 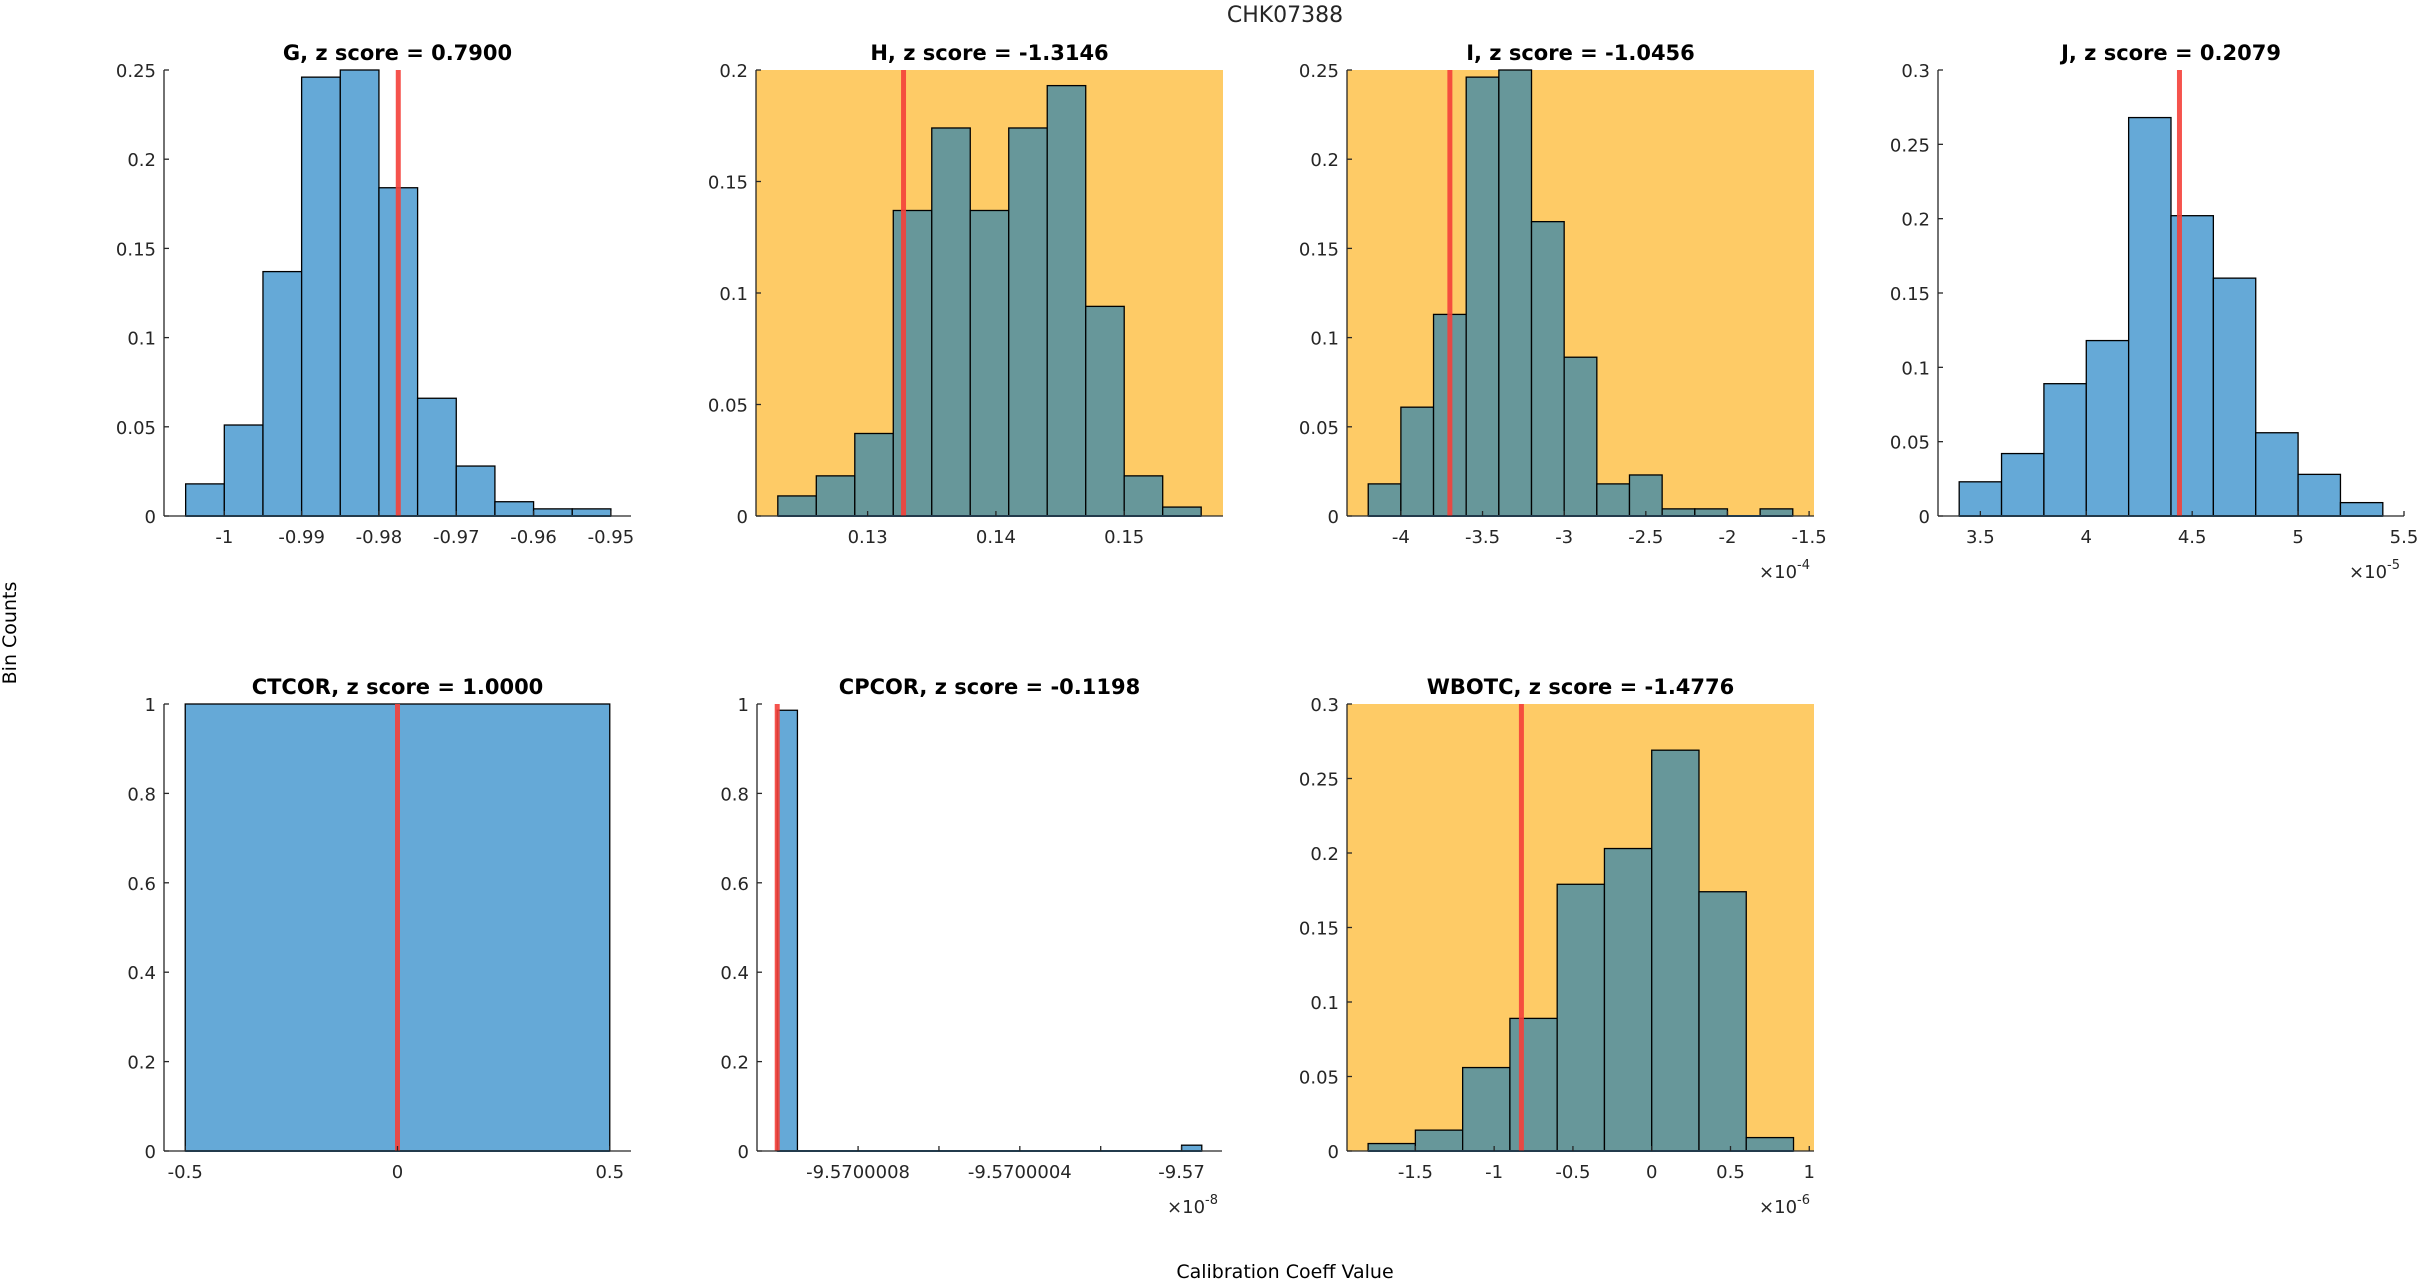 What do you see at coordinates (533, 537) in the screenshot?
I see `x-tick-label: -0.96` at bounding box center [533, 537].